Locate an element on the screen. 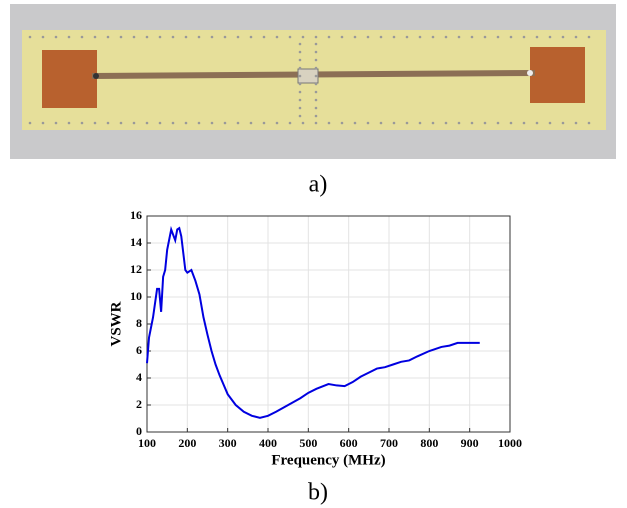 Image resolution: width=627 pixels, height=508 pixels. x-tick-label: 800 is located at coordinates (429, 443).